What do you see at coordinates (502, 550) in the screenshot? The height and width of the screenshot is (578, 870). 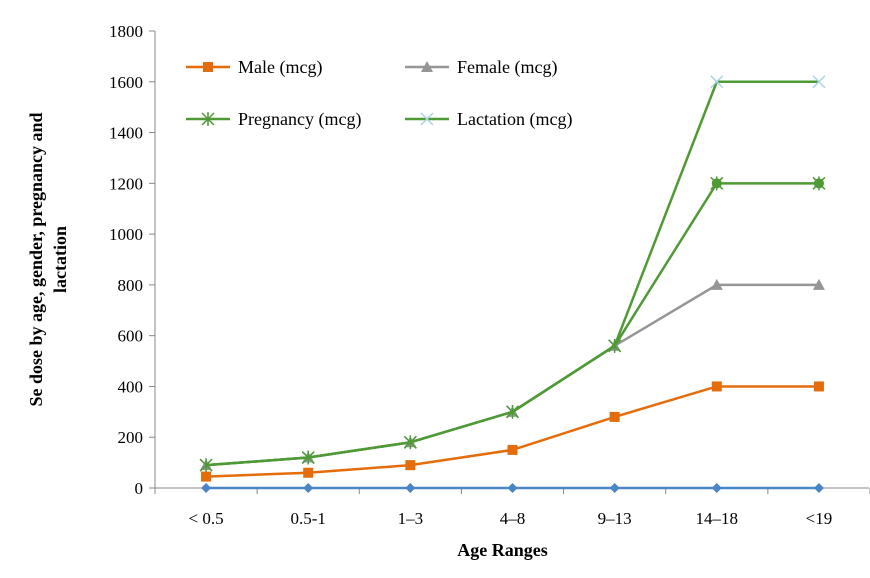 I see `x-axis-title: Age Ranges` at bounding box center [502, 550].